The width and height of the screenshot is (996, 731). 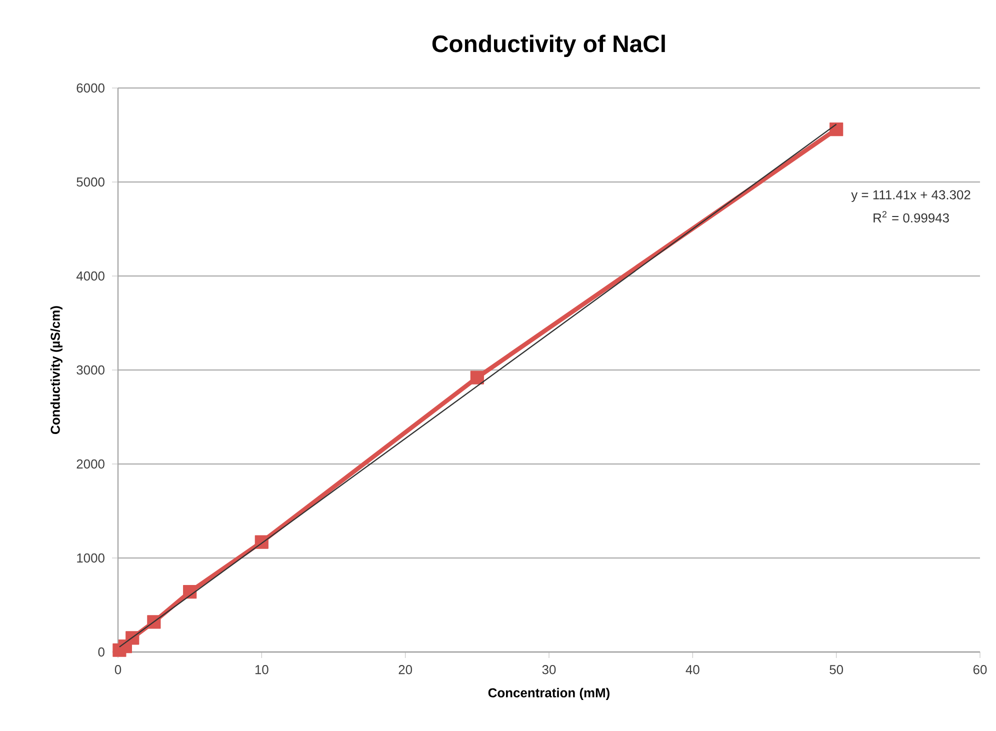 I want to click on annotation: y = 111.41x + 43.302, so click(x=910, y=196).